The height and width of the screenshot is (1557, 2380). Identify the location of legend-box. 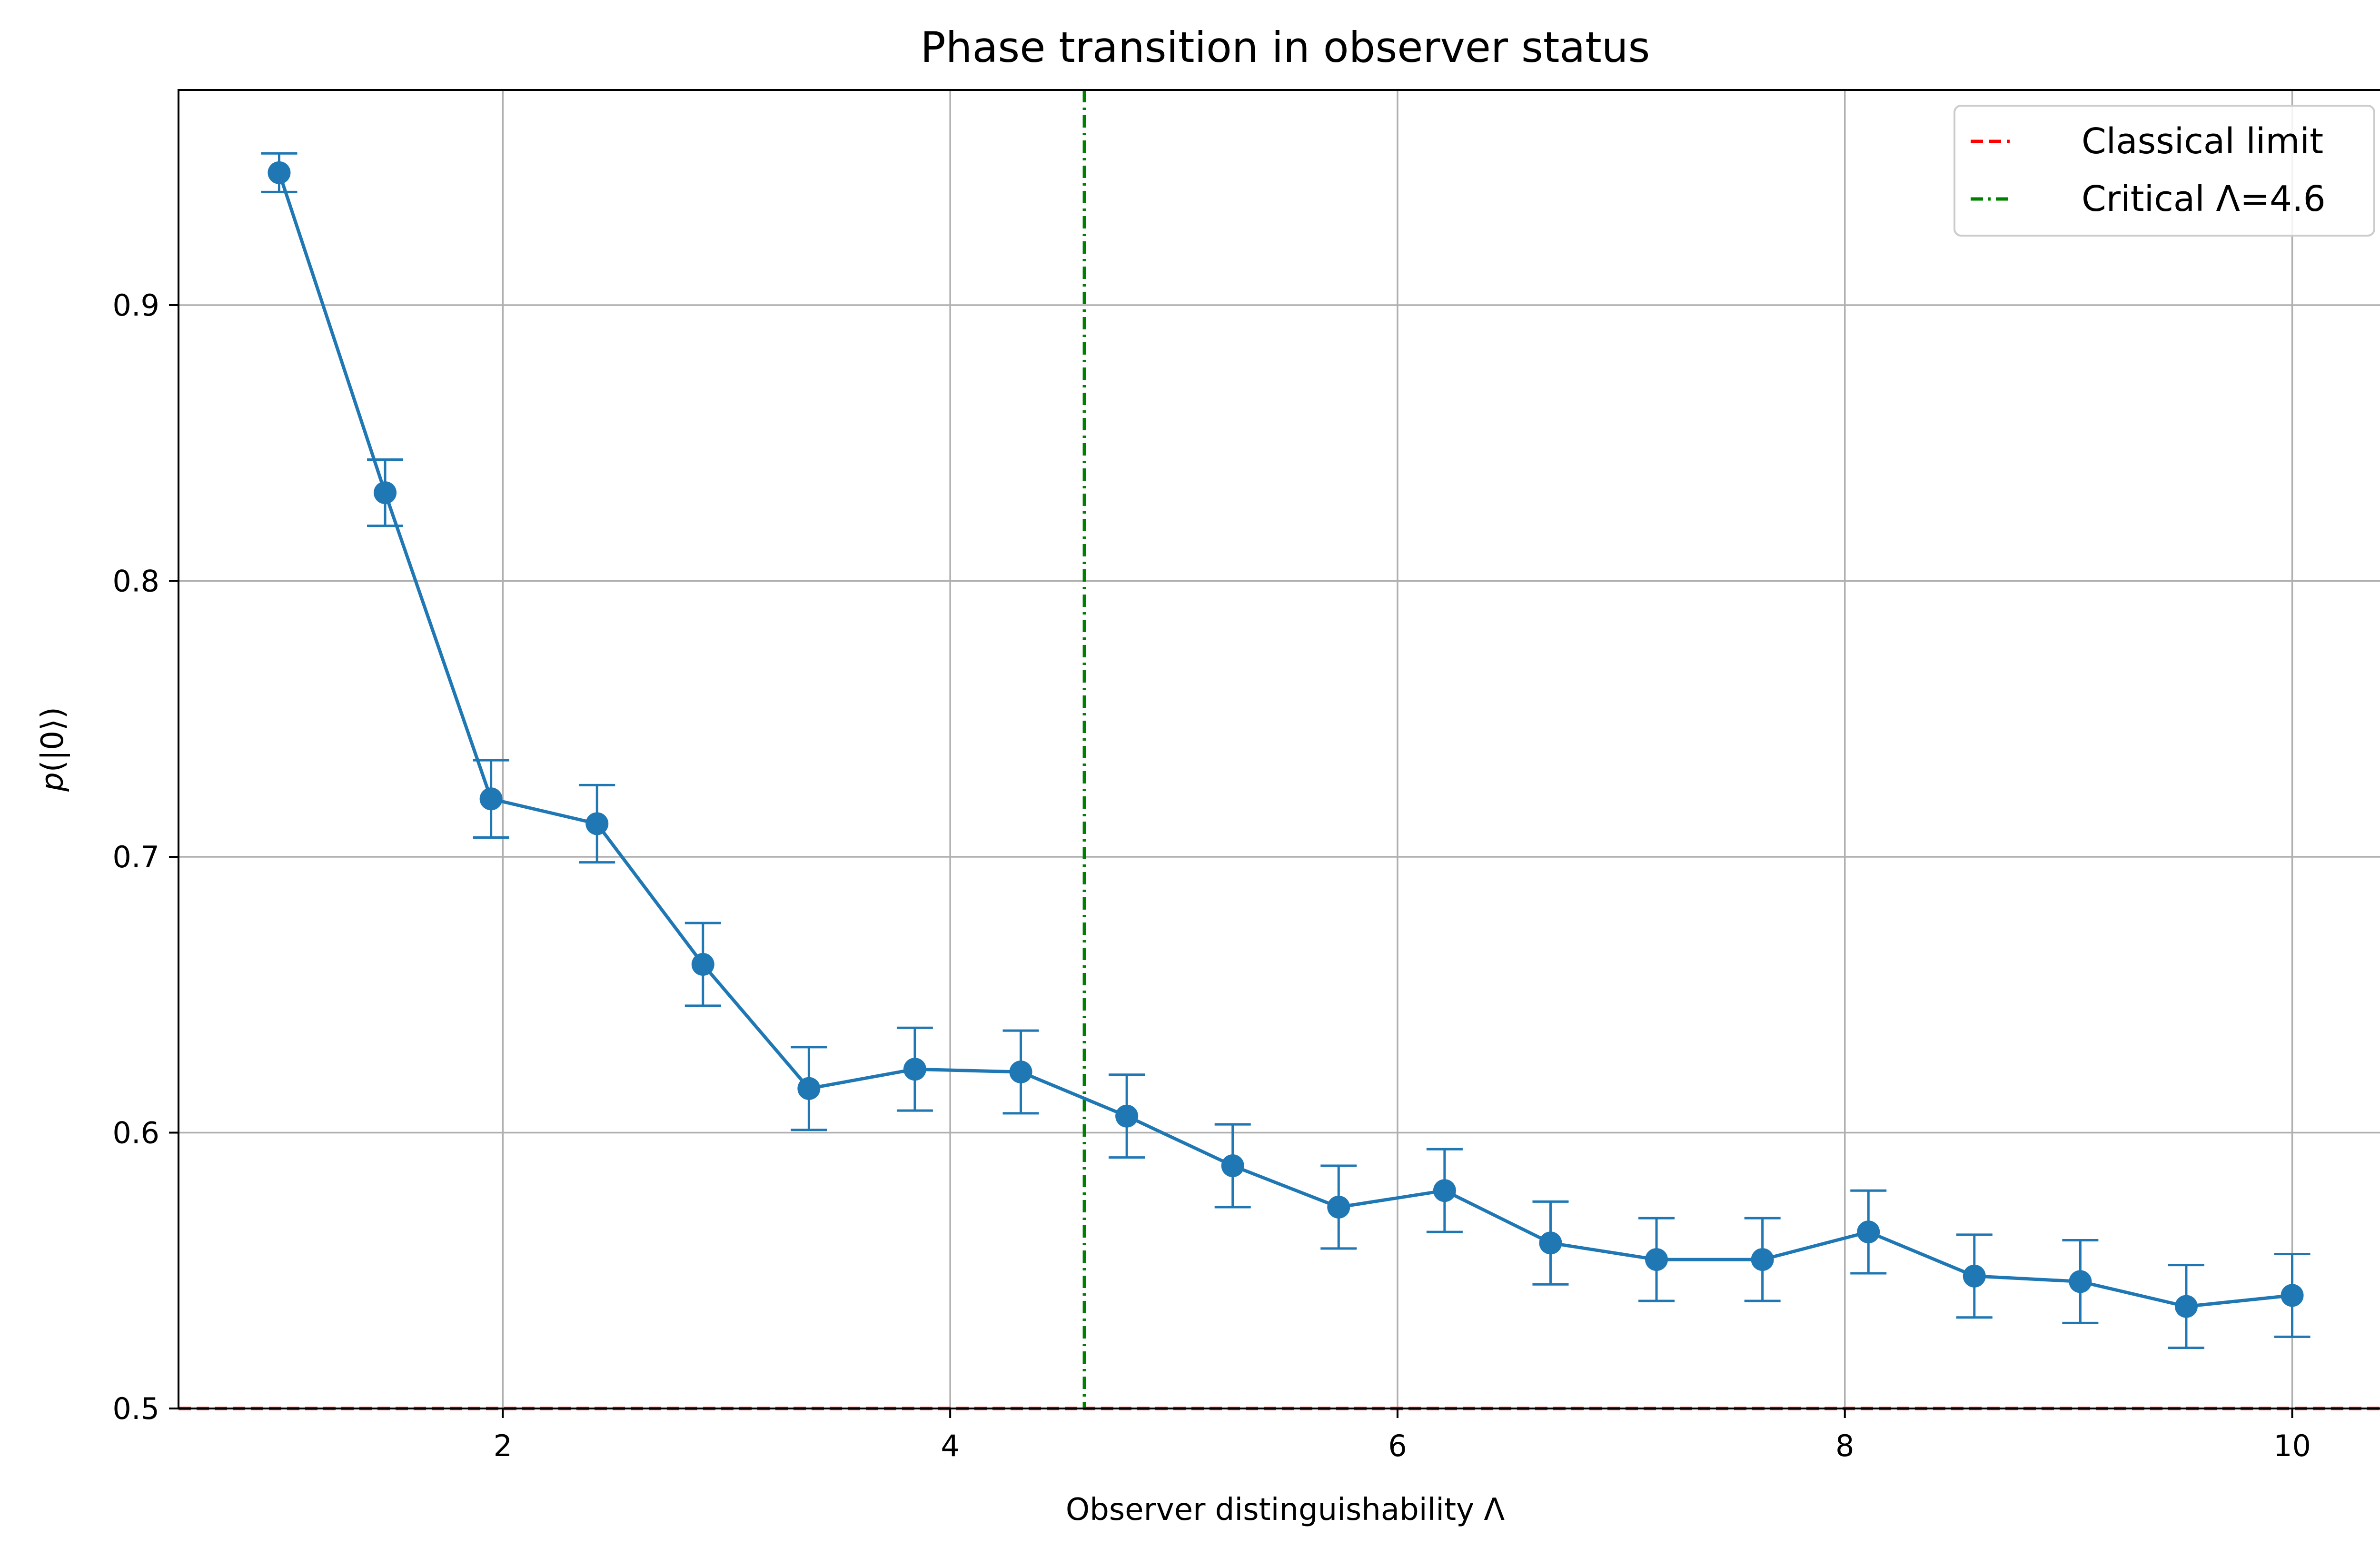
(2164, 171).